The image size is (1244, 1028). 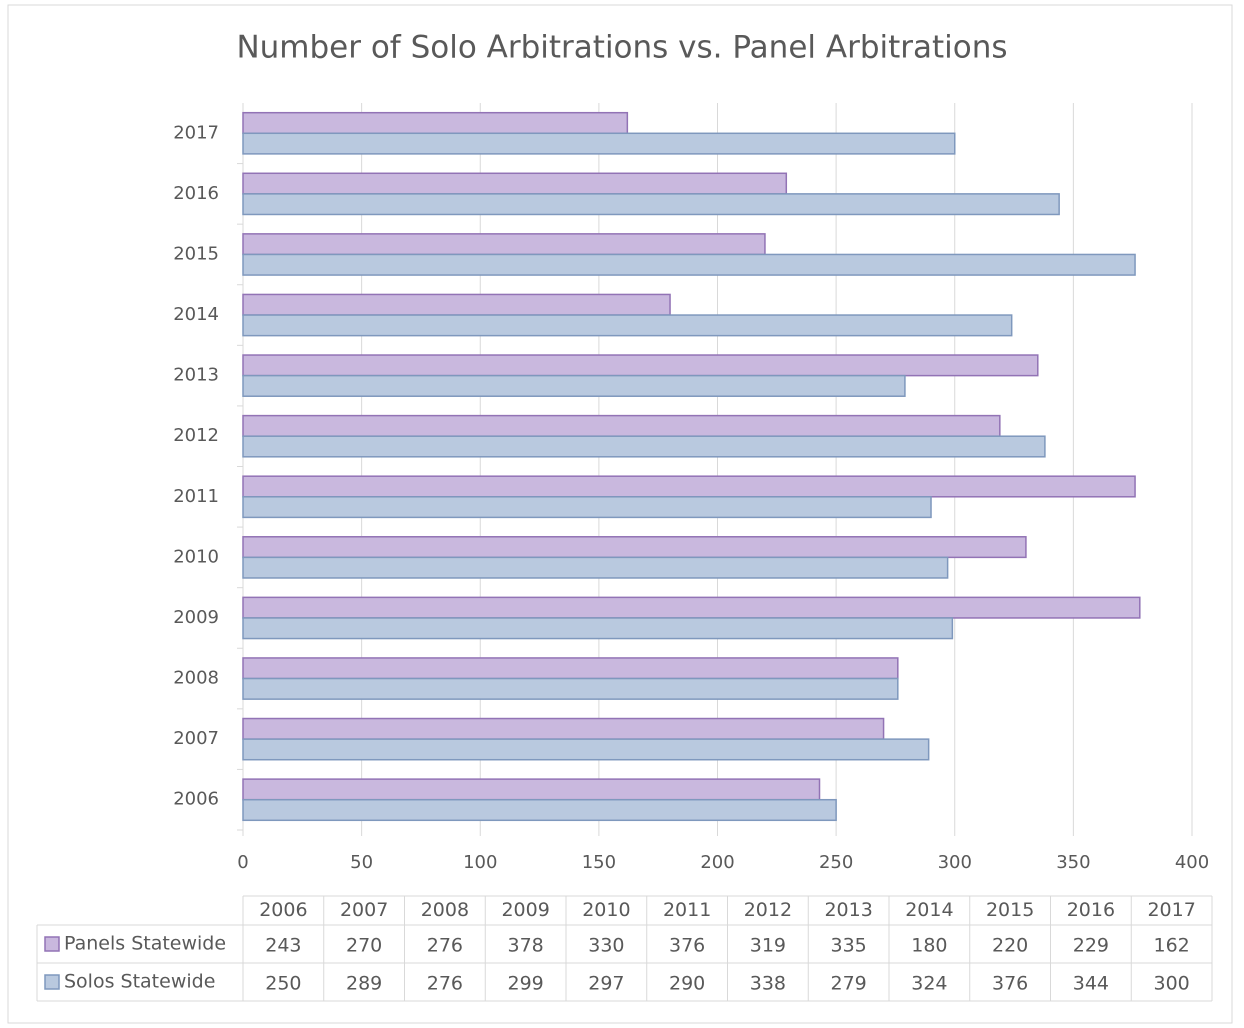 I want to click on table-header: 2009, so click(x=525, y=910).